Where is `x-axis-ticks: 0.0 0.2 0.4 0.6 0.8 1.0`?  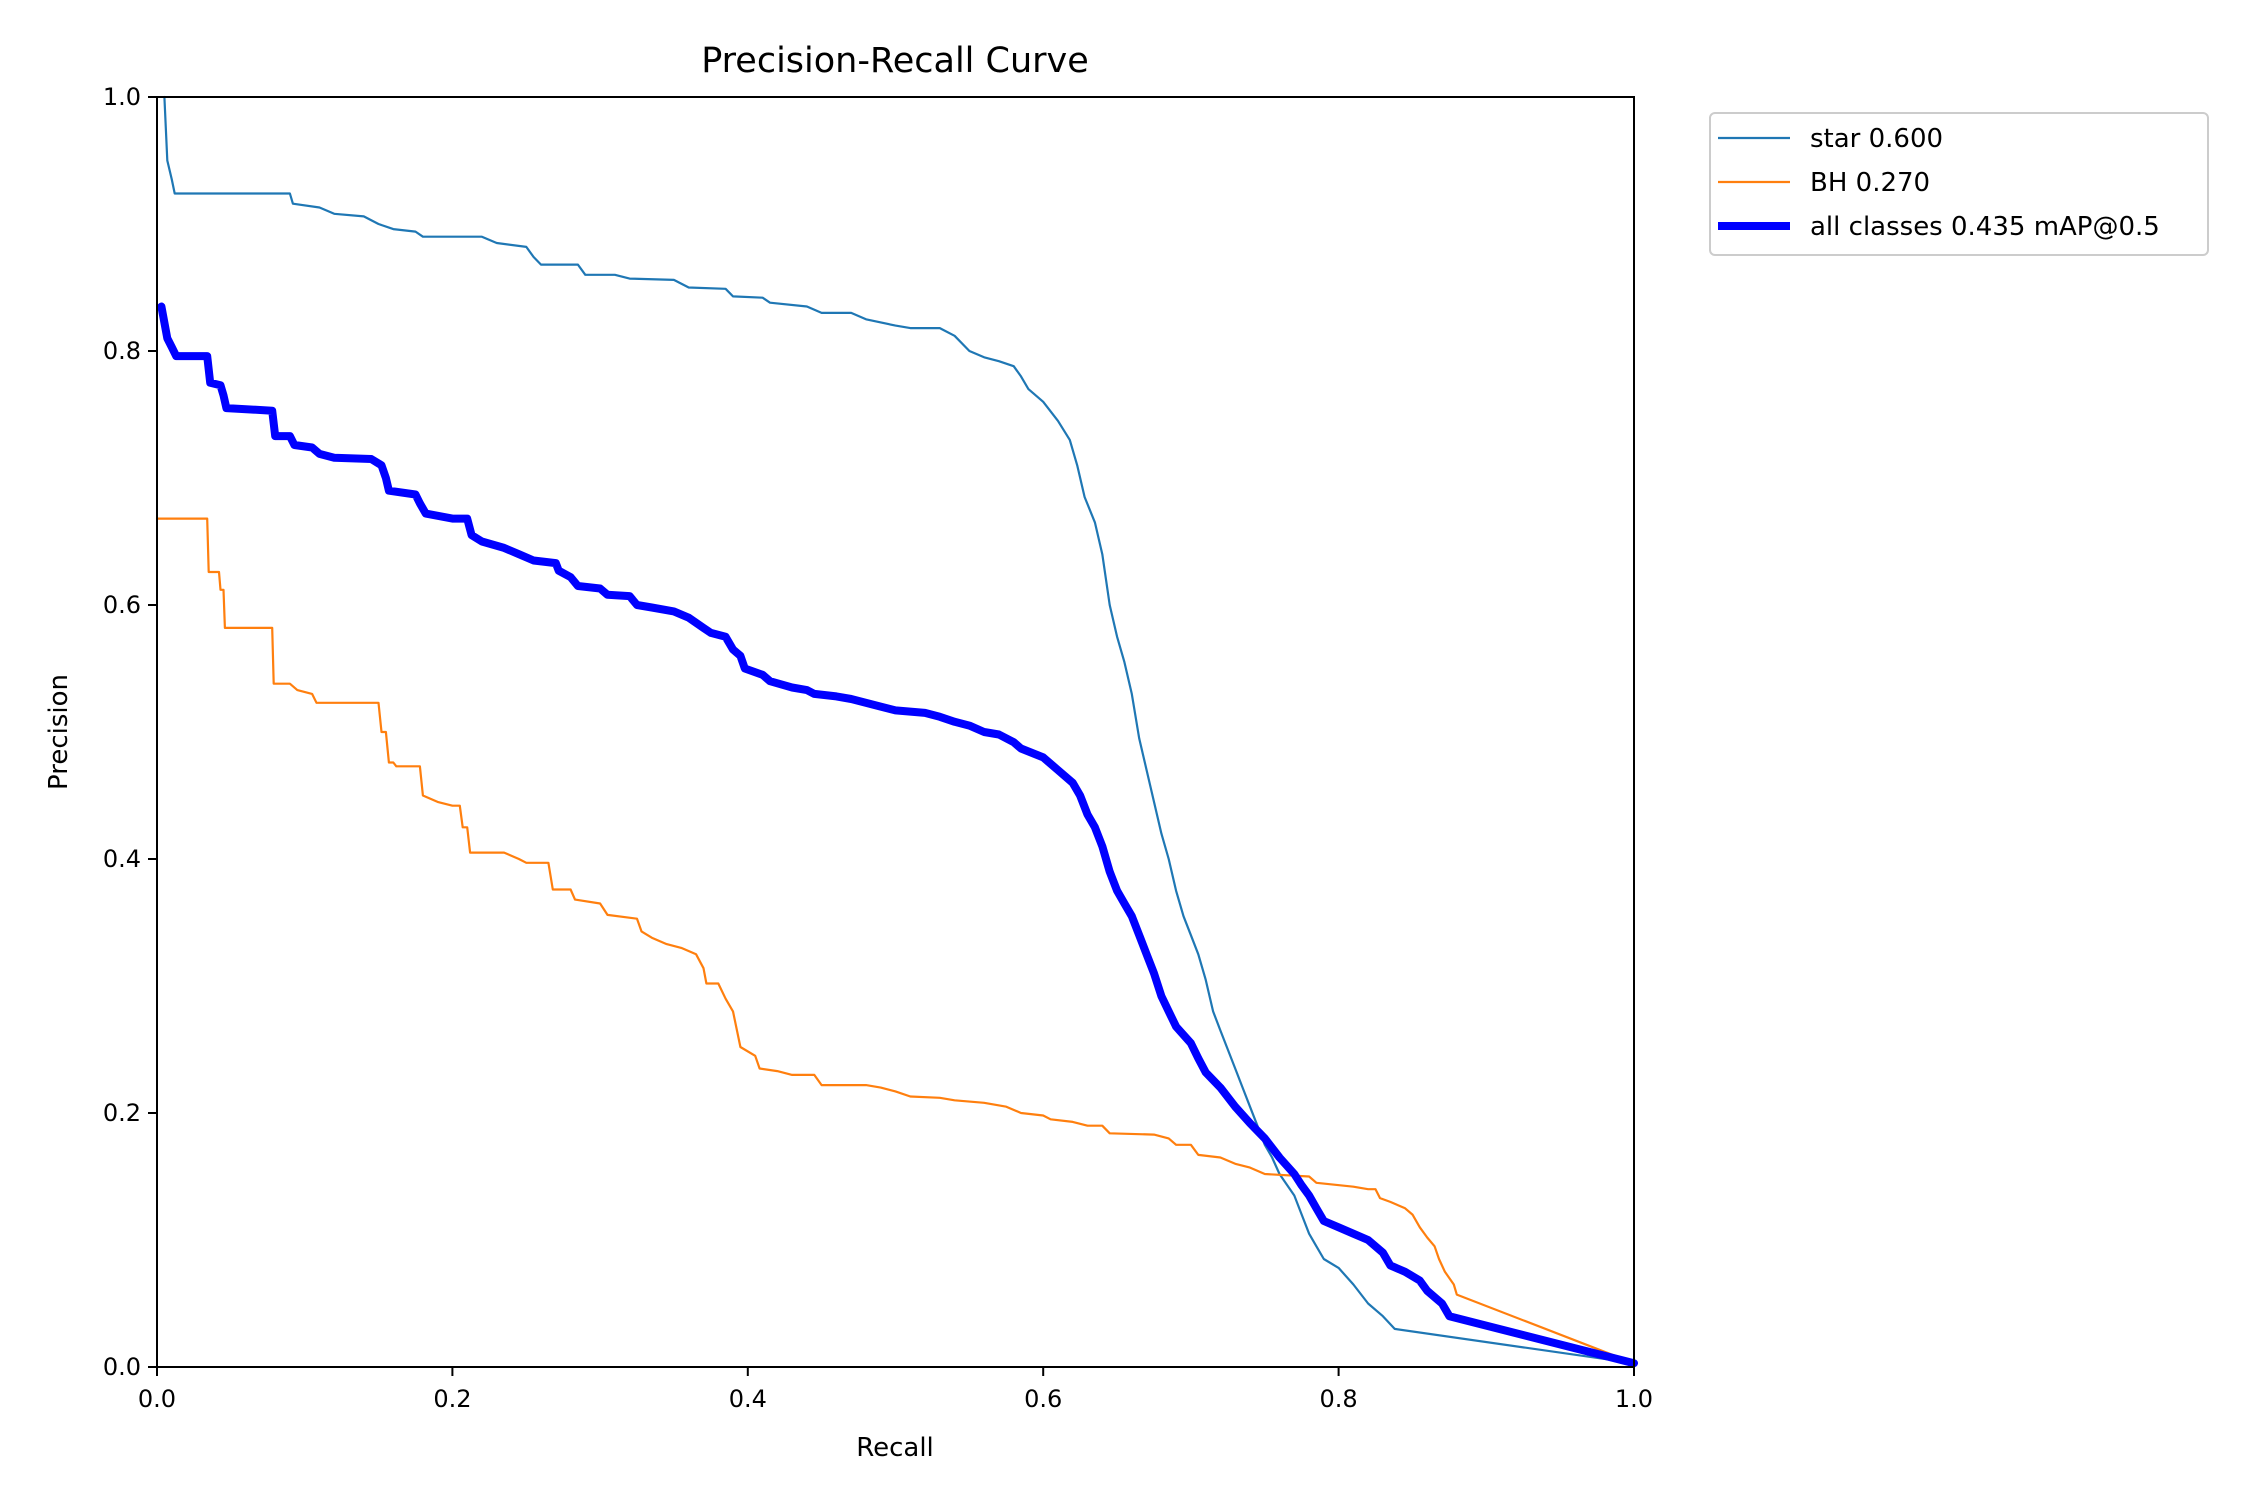 x-axis-ticks: 0.0 0.2 0.4 0.6 0.8 1.0 is located at coordinates (895, 1390).